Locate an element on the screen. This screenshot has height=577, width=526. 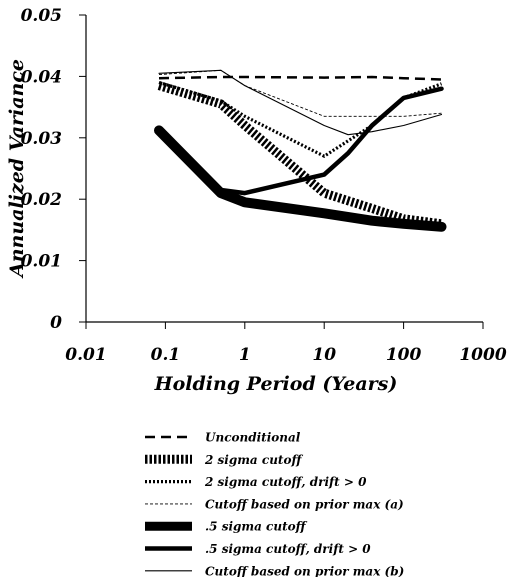
x-tick-label: 0.1 is located at coordinates (166, 355).